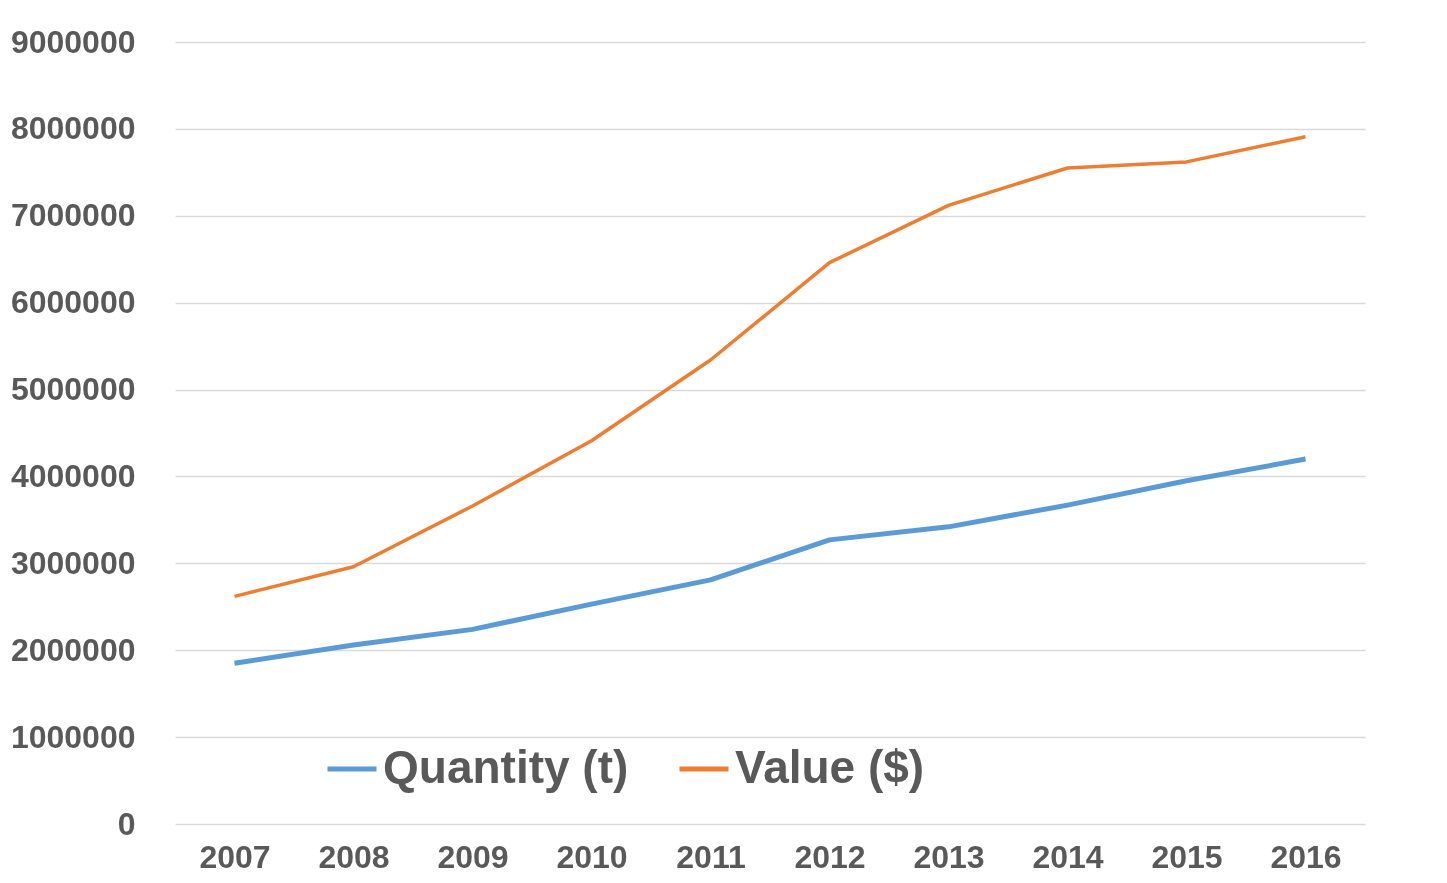 The width and height of the screenshot is (1447, 883). I want to click on y-tick-label: 1000000, so click(73, 736).